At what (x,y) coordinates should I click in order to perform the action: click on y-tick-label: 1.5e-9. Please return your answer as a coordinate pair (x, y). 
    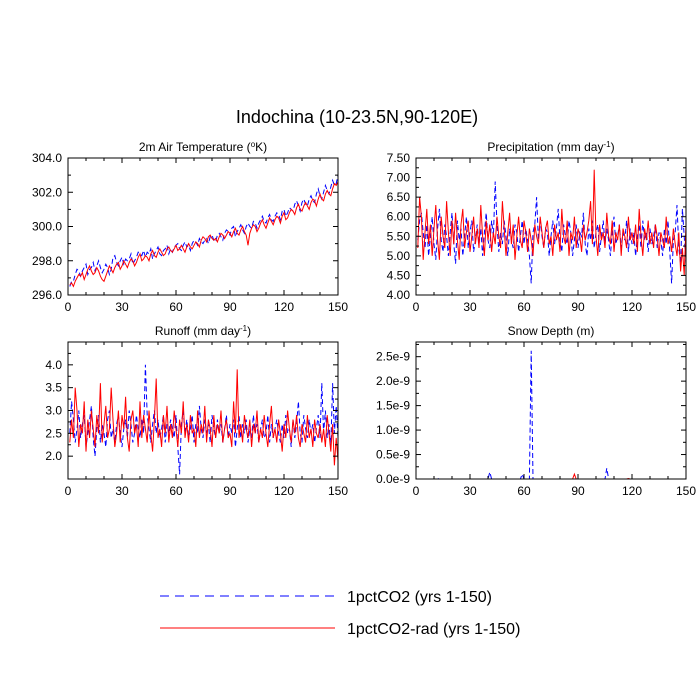
    Looking at the image, I should click on (393, 406).